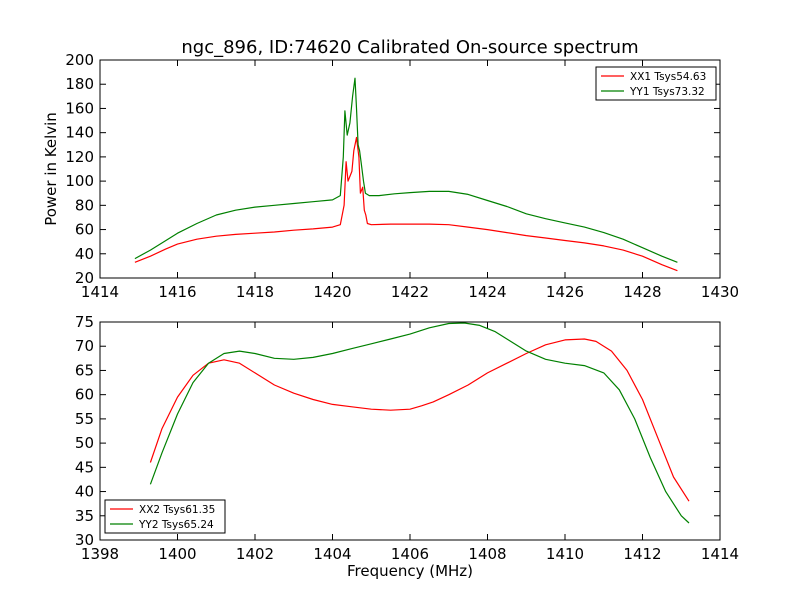 This screenshot has width=800, height=604. What do you see at coordinates (100, 554) in the screenshot?
I see `x-tick-label: 1398` at bounding box center [100, 554].